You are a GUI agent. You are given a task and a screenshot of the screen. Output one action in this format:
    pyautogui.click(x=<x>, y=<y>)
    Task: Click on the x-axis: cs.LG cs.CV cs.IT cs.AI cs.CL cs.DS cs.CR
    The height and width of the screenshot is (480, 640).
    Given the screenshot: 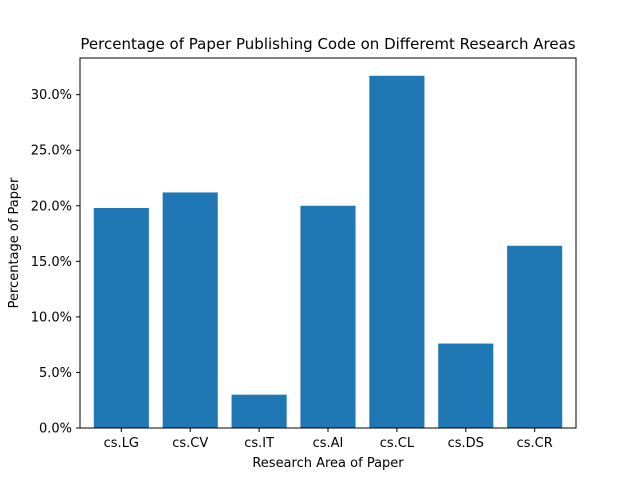 What is the action you would take?
    pyautogui.click(x=328, y=439)
    